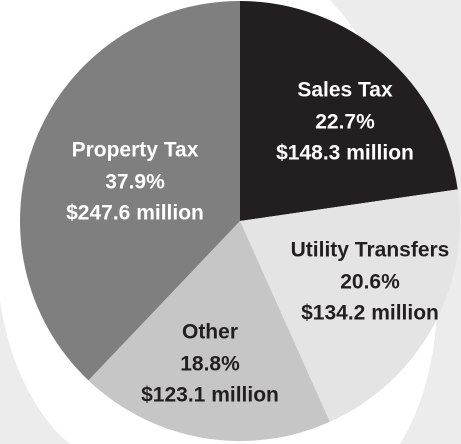 This screenshot has width=461, height=444. Describe the element at coordinates (345, 122) in the screenshot. I see `slice-percent: 22.7%` at that location.